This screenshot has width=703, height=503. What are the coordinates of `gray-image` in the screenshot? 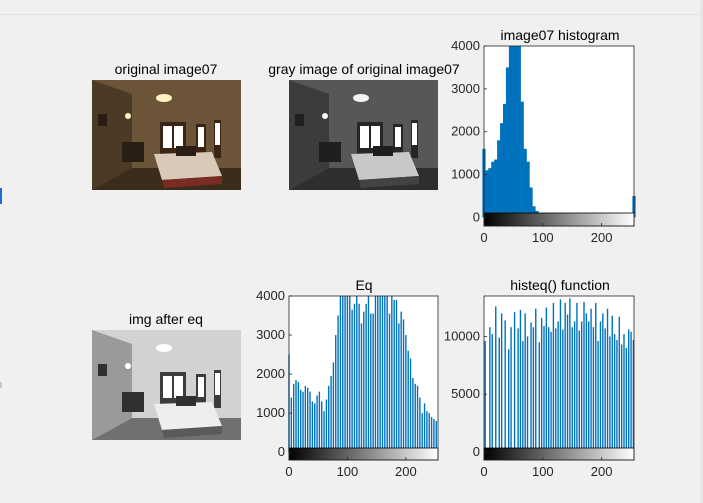 It's located at (363, 135).